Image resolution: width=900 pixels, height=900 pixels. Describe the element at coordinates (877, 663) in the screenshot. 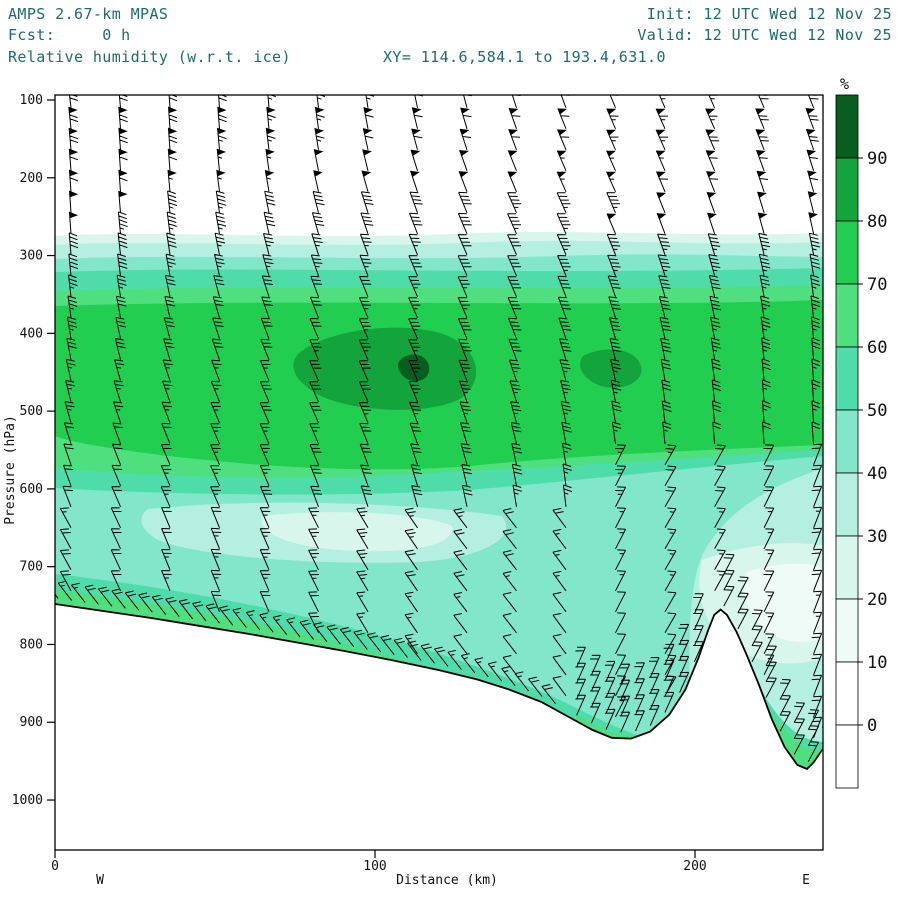

I see `colorbar-tick-label: 10` at that location.